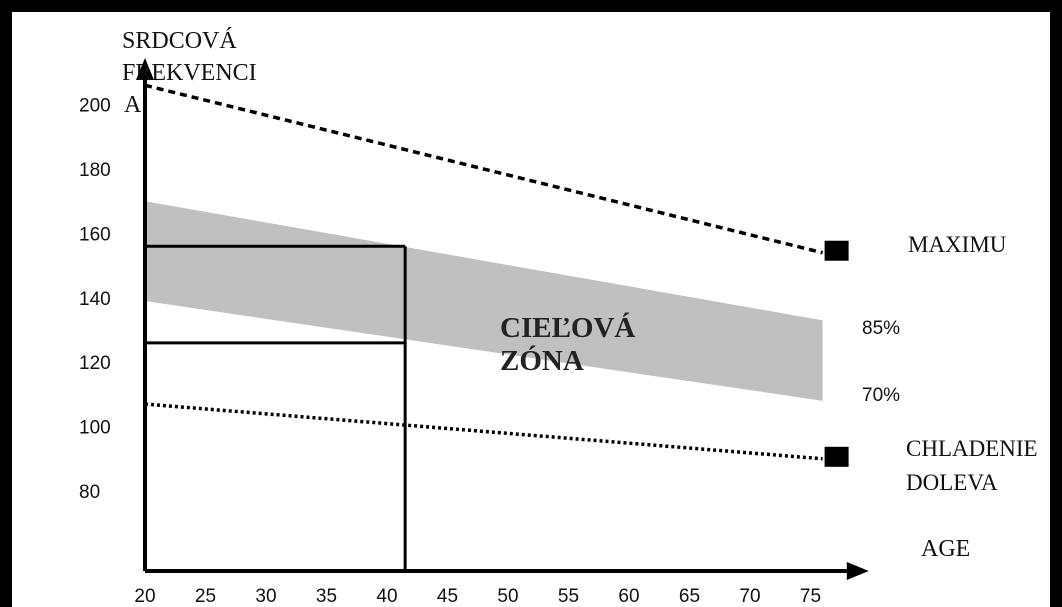 The width and height of the screenshot is (1062, 607). What do you see at coordinates (542, 360) in the screenshot?
I see `target-zone-label: ZÓNA` at bounding box center [542, 360].